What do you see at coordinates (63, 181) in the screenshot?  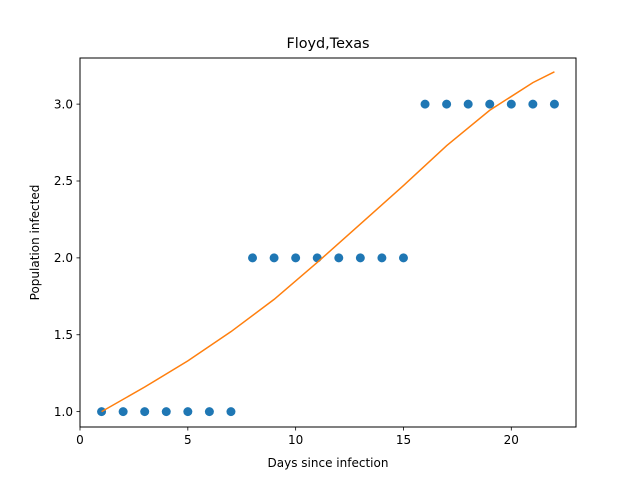 I see `y-tick-label: 2.5` at bounding box center [63, 181].